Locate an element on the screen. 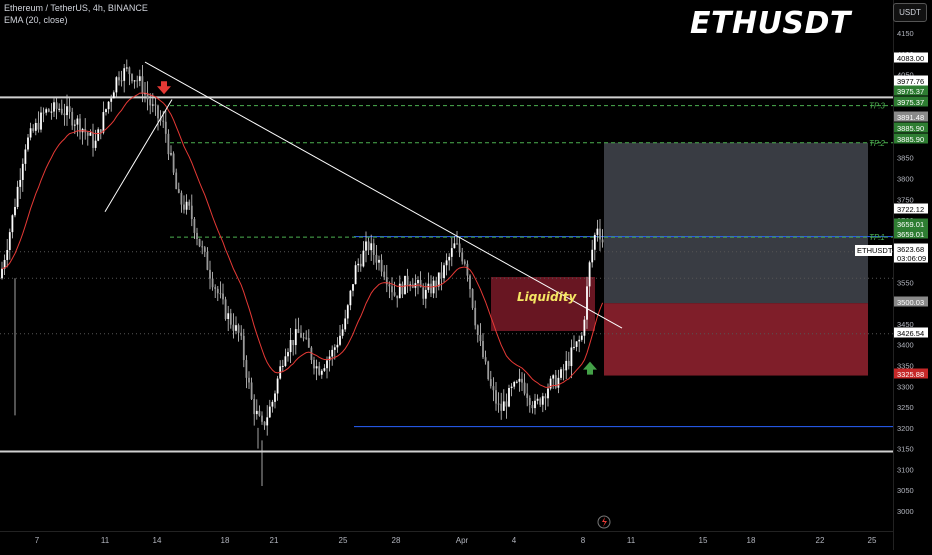 This screenshot has height=555, width=932. liquidity-zone is located at coordinates (543, 304).